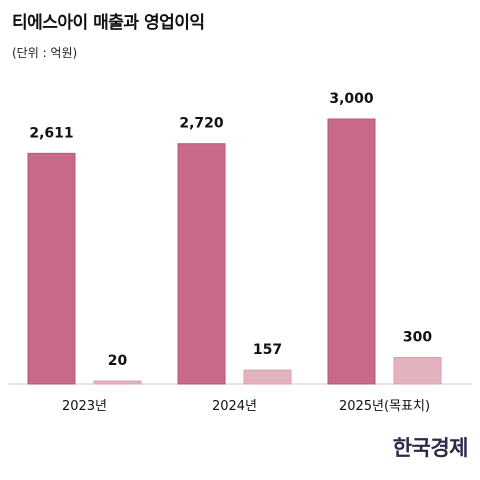  Describe the element at coordinates (430, 447) in the screenshot. I see `publisher-logo: 한국경제` at that location.